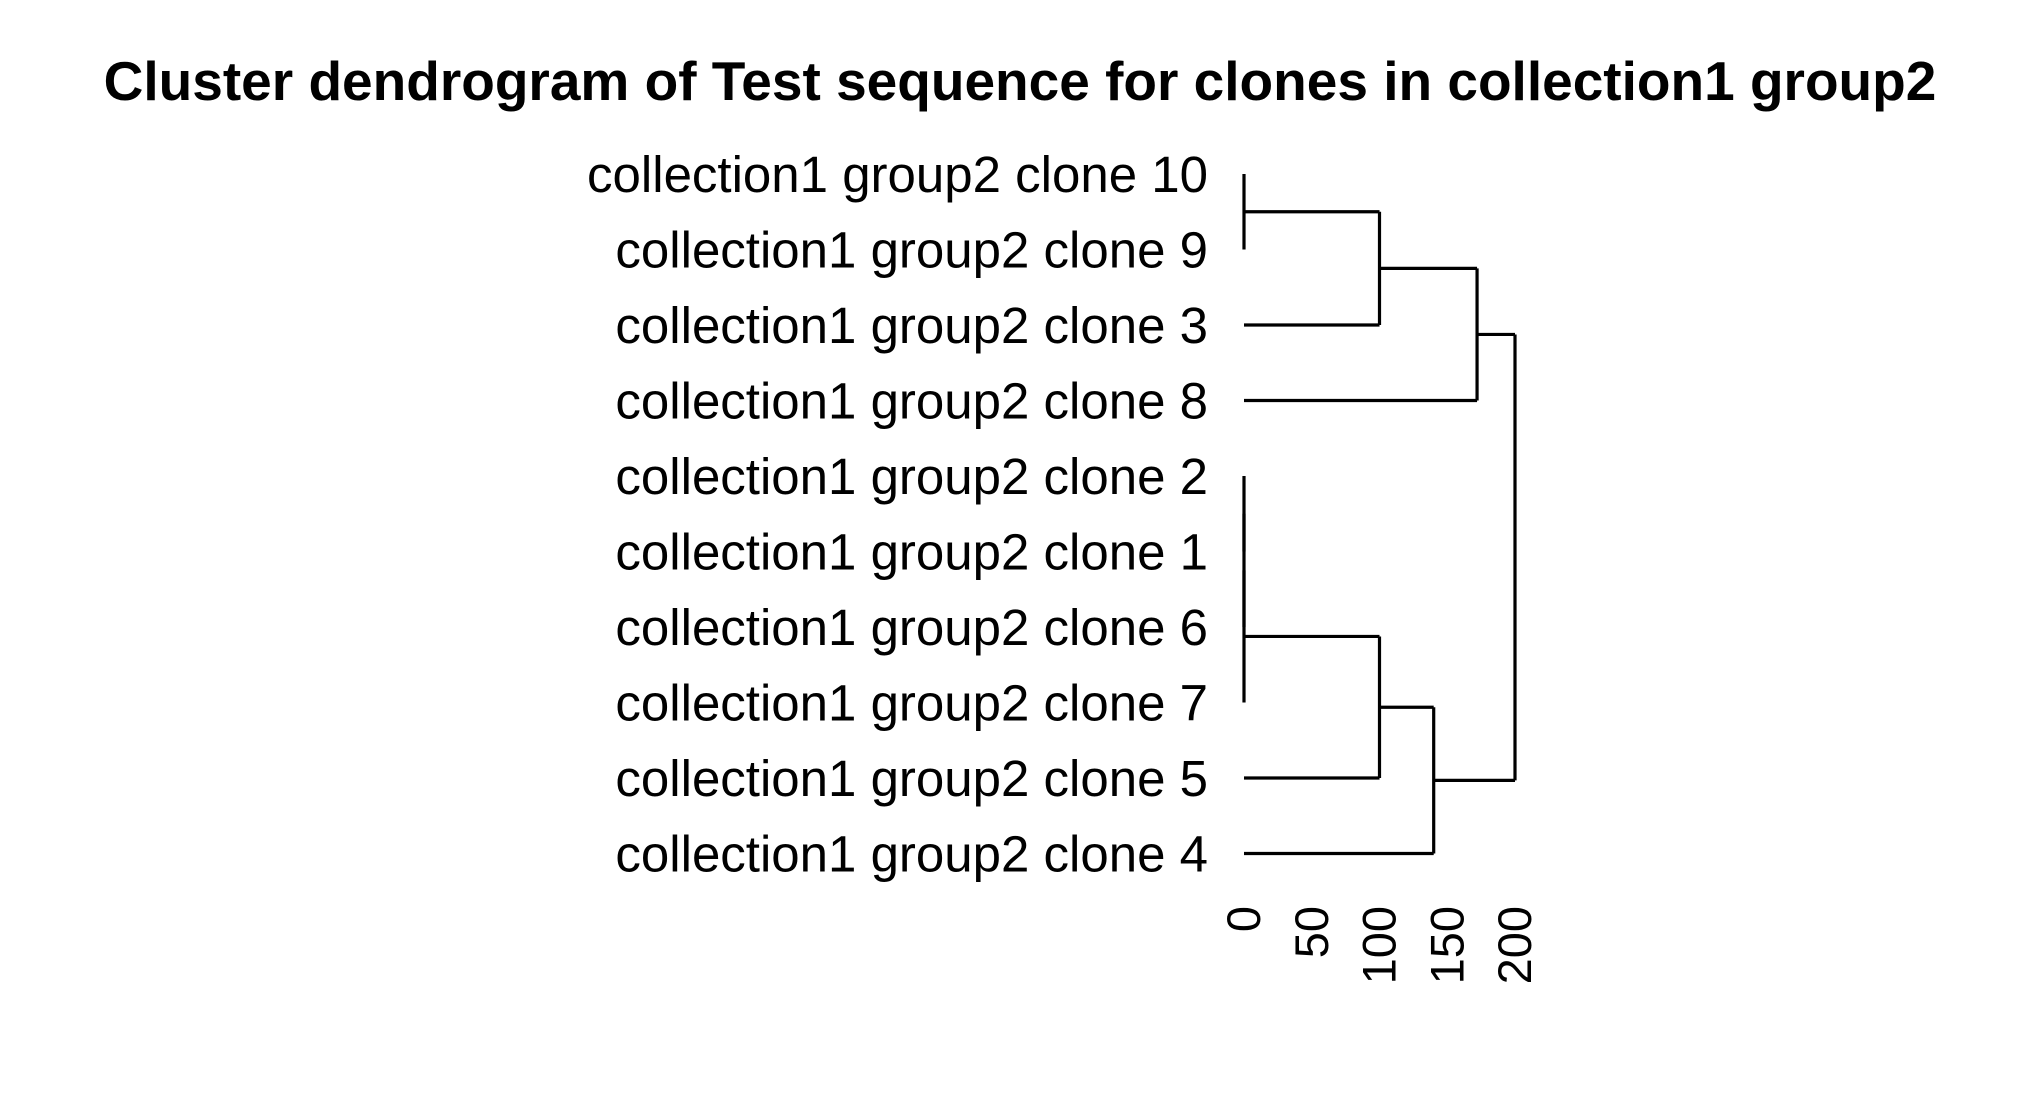 The image size is (2040, 1100). I want to click on axis-tick-label: 200, so click(1514, 945).